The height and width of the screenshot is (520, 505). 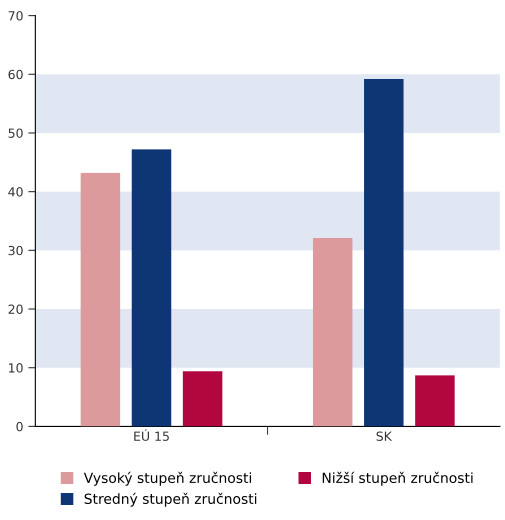 I want to click on y-tick-label: 70, so click(x=15, y=16).